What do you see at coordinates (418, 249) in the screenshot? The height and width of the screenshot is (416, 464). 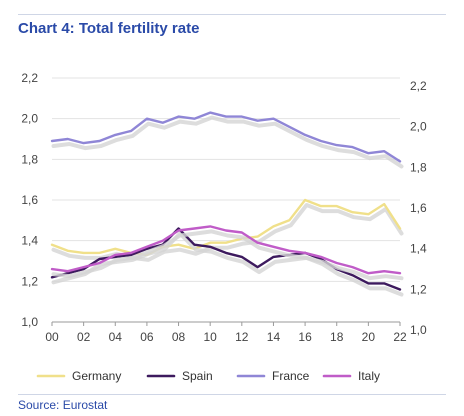 I see `y-right-tick-label: 1,4` at bounding box center [418, 249].